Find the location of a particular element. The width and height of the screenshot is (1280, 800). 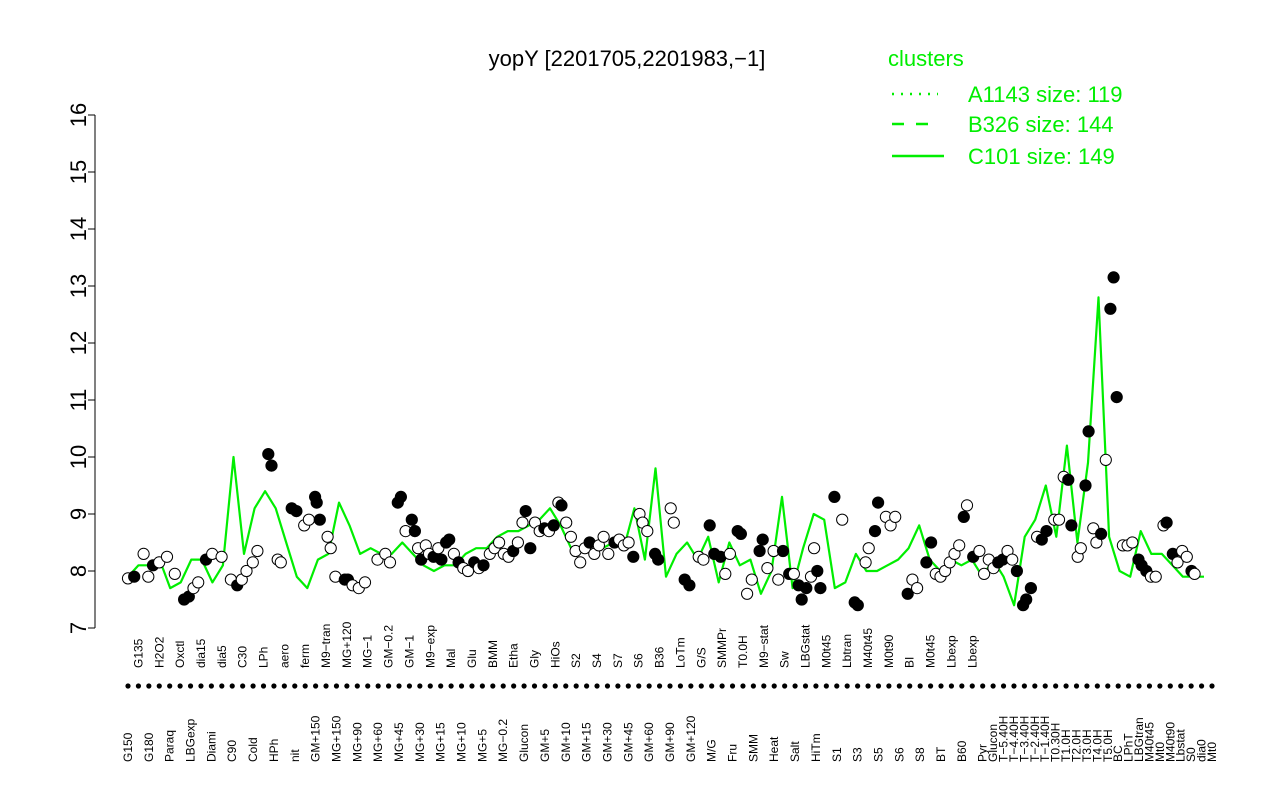

x-tick-label: Lbtran is located at coordinates (847, 651).